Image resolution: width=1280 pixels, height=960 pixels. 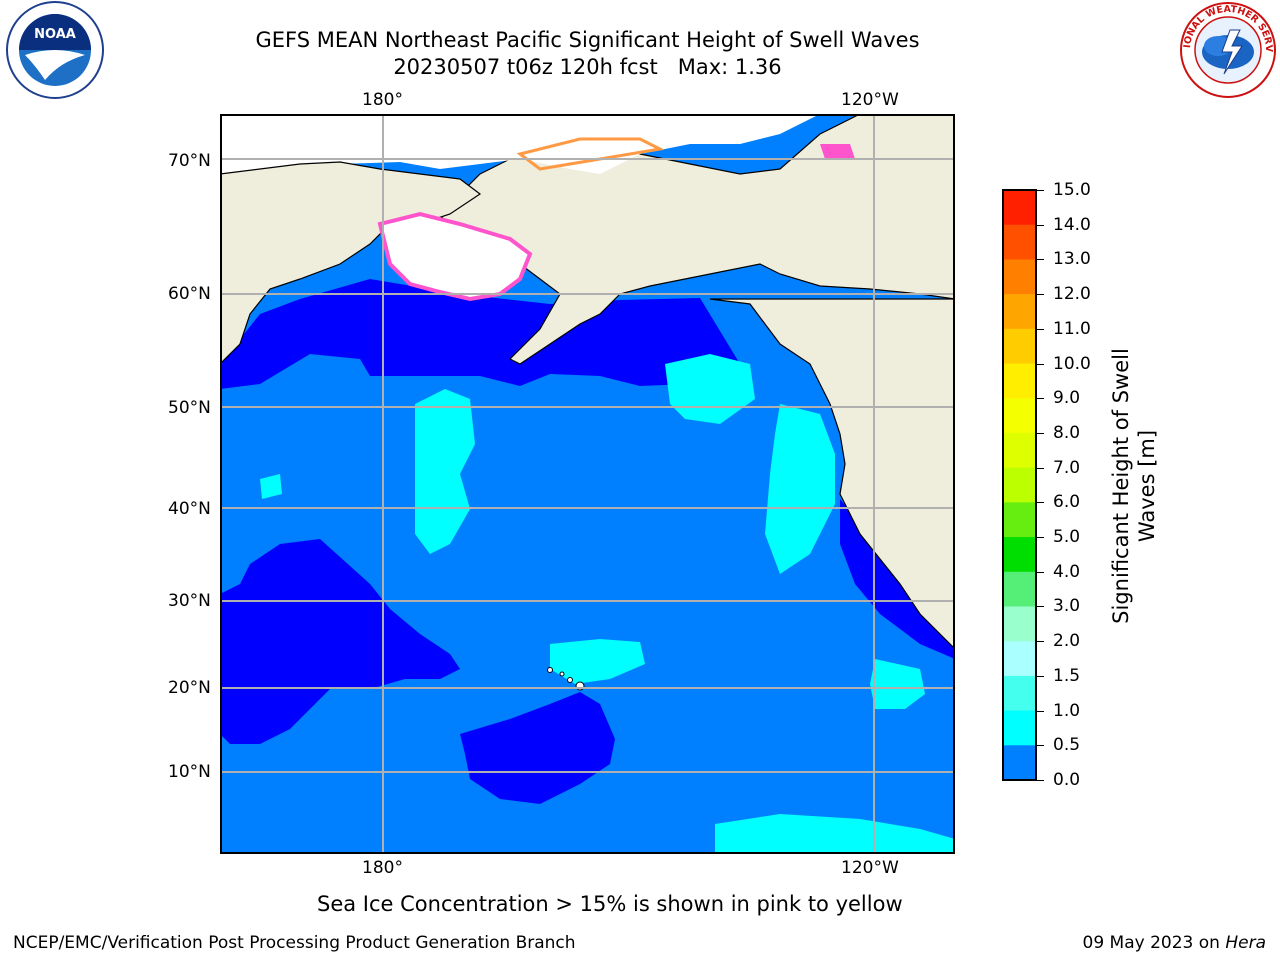 I want to click on sea-ice-beaufort, so click(x=837, y=151).